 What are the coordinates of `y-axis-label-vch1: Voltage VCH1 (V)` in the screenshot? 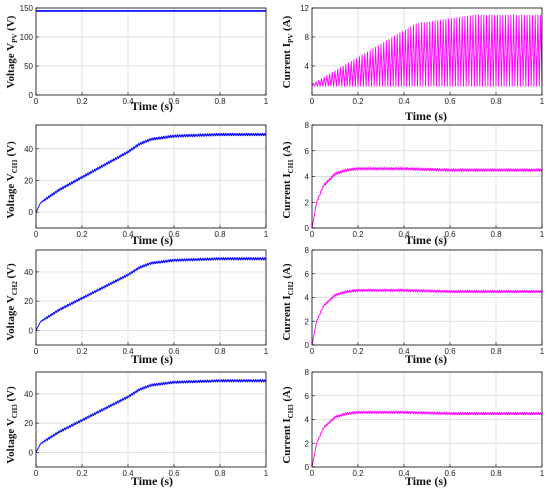 It's located at (12, 180).